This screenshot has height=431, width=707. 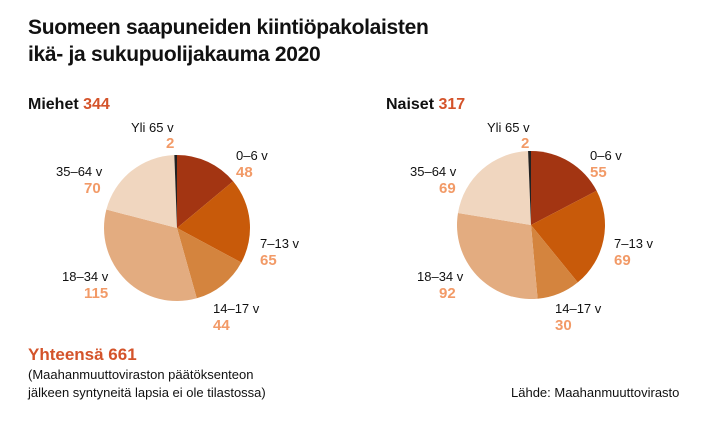 I want to click on women-slice-0–6 v, so click(x=564, y=188).